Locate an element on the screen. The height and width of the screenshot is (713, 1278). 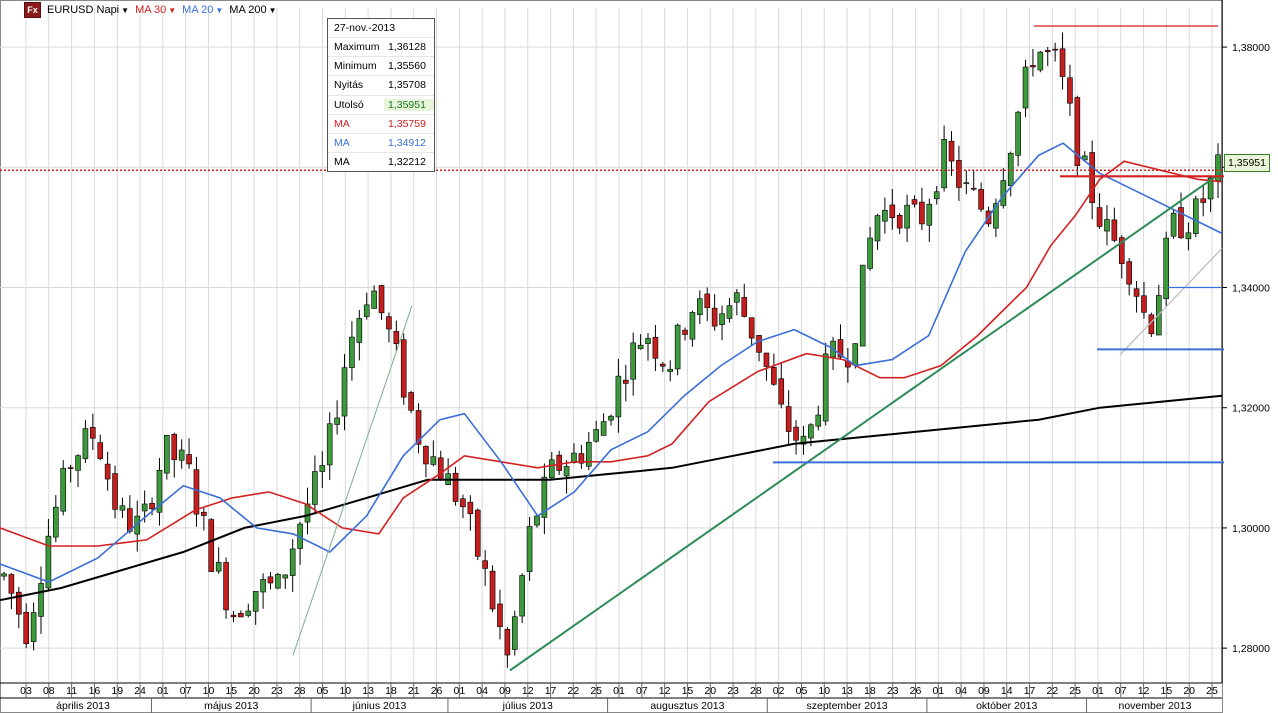
x-tick-label: 28 is located at coordinates (300, 691).